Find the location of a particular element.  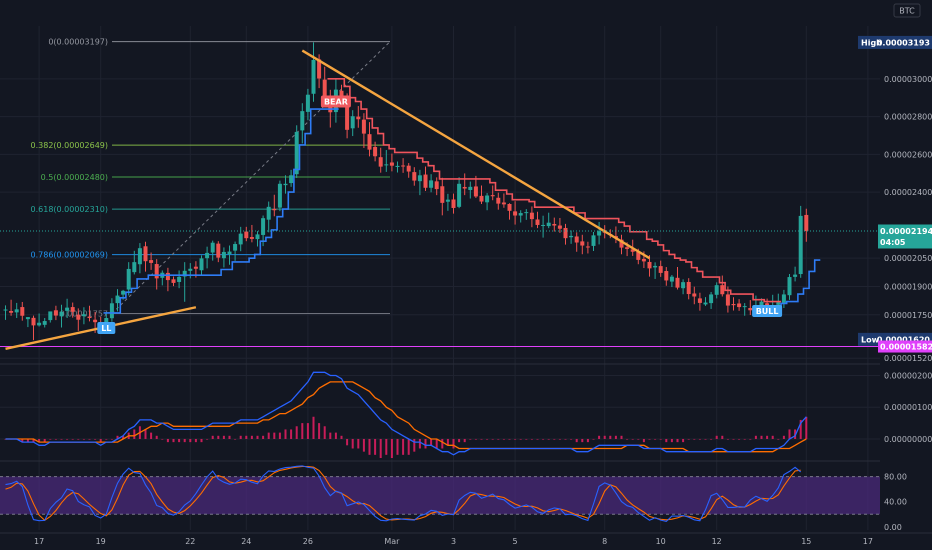

time-tick-label: 8 is located at coordinates (604, 541).